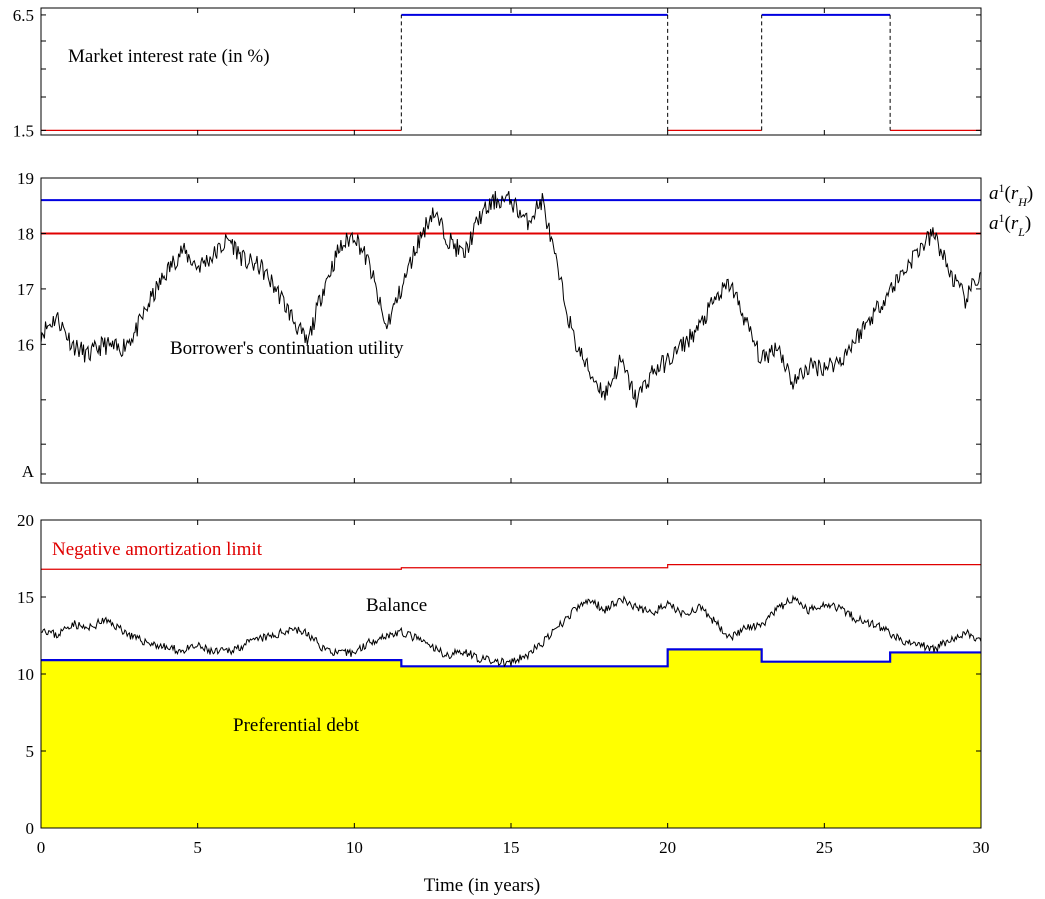 This screenshot has height=899, width=1045. Describe the element at coordinates (25, 597) in the screenshot. I see `balance-tick-label: 15` at that location.